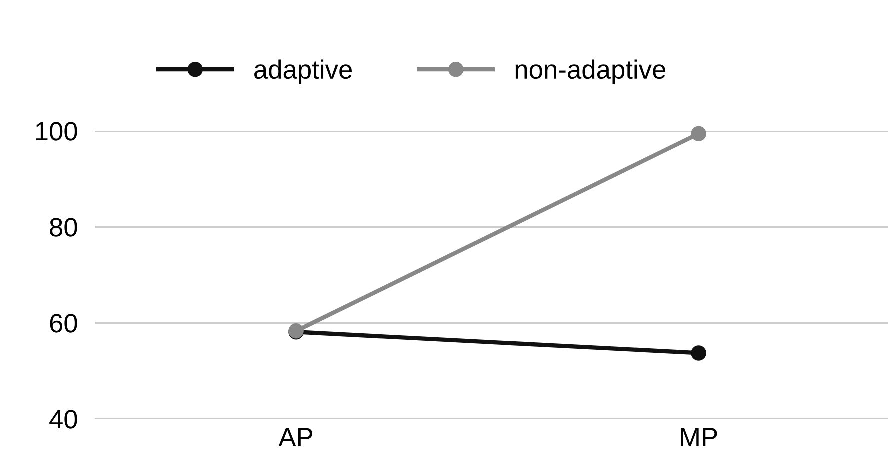 The height and width of the screenshot is (468, 888). What do you see at coordinates (699, 437) in the screenshot?
I see `x-tick-label: MP` at bounding box center [699, 437].